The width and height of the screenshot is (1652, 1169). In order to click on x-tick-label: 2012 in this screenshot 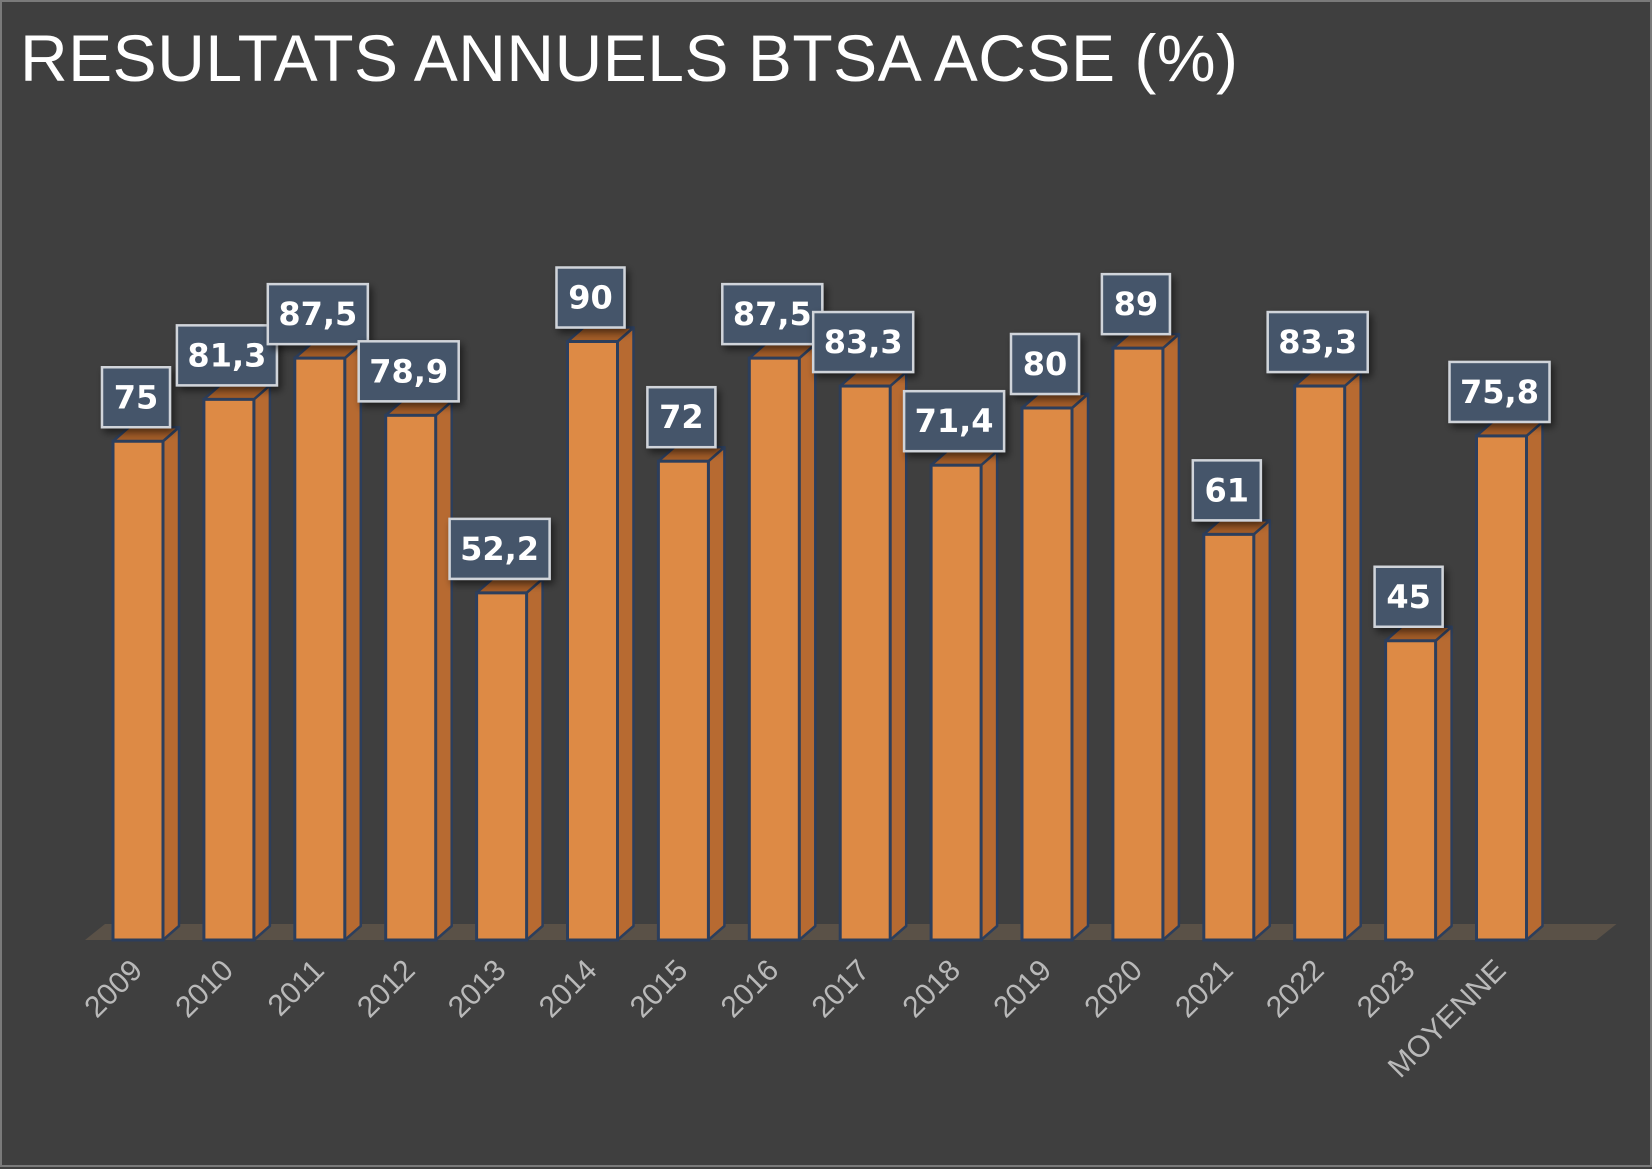, I will do `click(386, 989)`.